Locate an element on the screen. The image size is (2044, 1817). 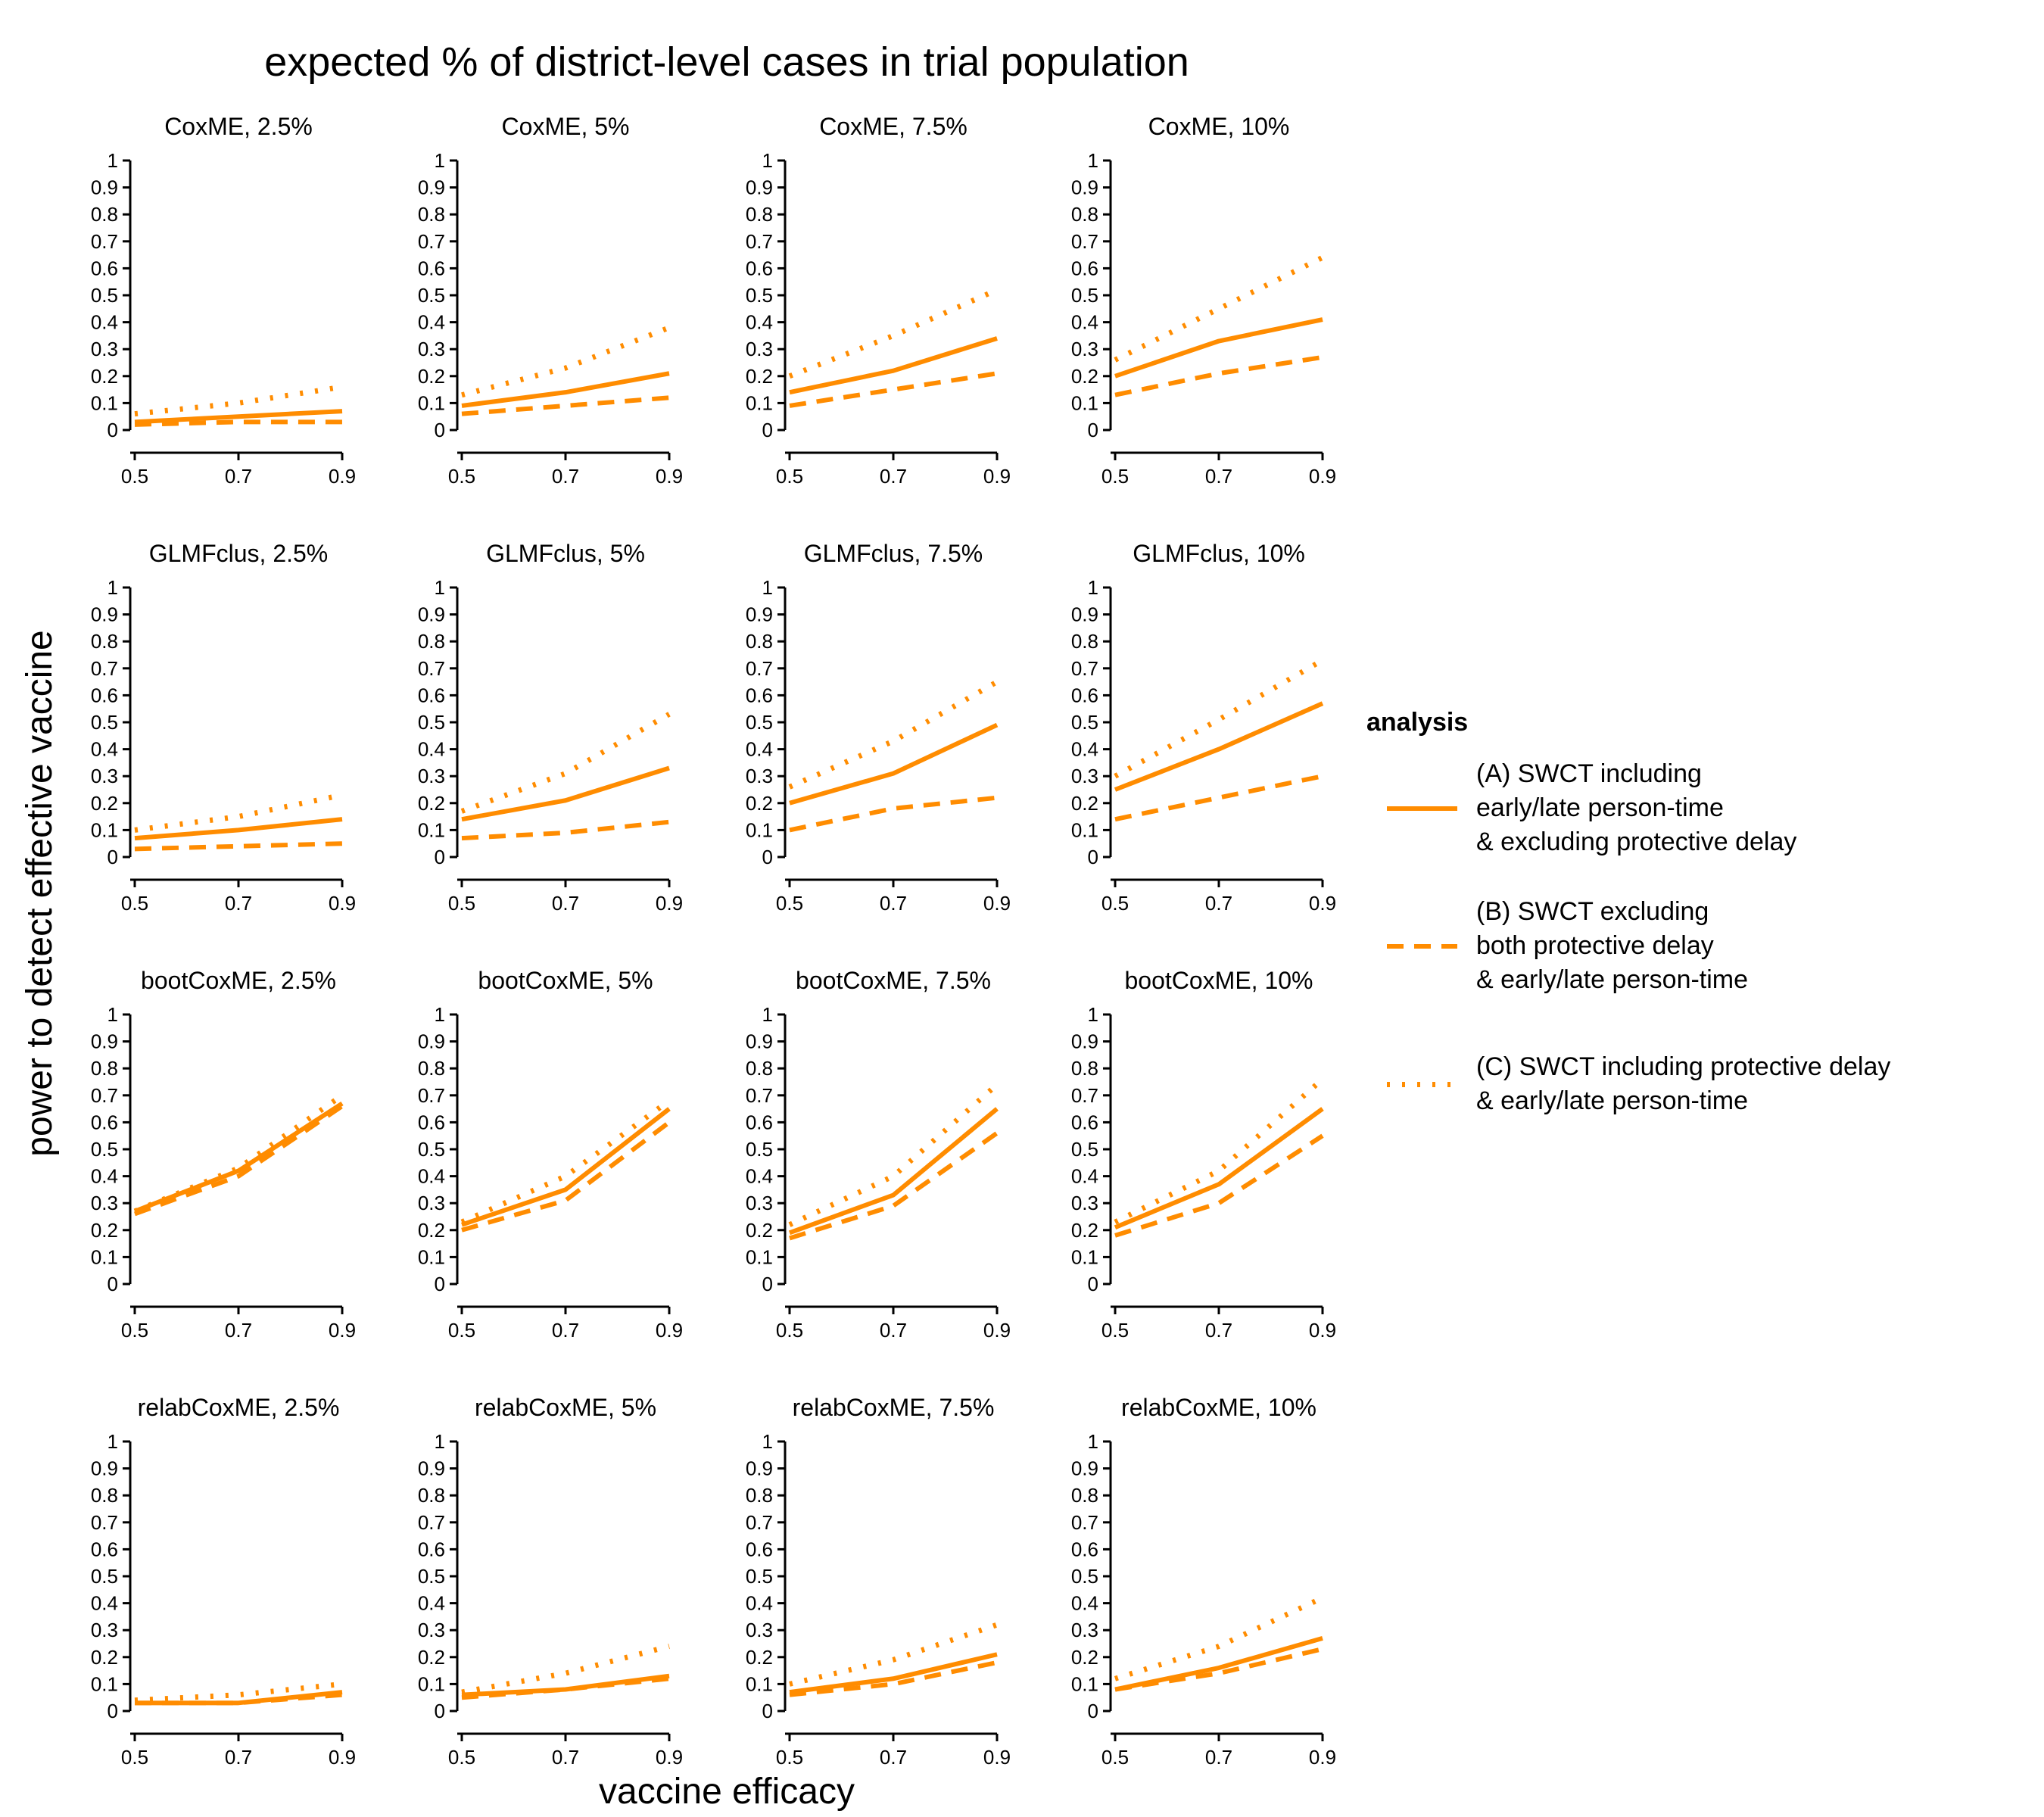
panel-title: GLMFclus, 10% is located at coordinates (1219, 553).